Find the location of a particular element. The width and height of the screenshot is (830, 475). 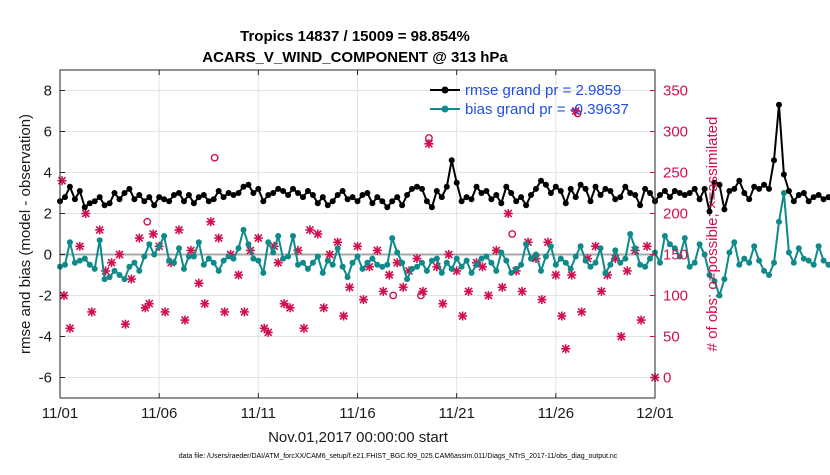

x-tick-label: 11/01 is located at coordinates (60, 413).